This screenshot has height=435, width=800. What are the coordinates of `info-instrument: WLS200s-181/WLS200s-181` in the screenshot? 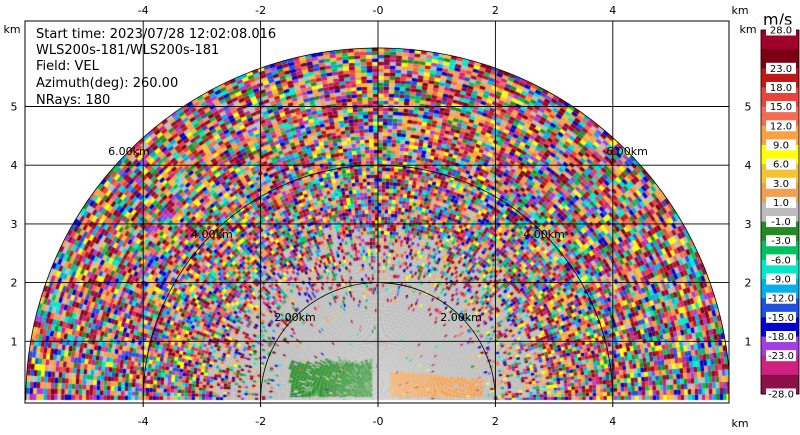 It's located at (127, 50).